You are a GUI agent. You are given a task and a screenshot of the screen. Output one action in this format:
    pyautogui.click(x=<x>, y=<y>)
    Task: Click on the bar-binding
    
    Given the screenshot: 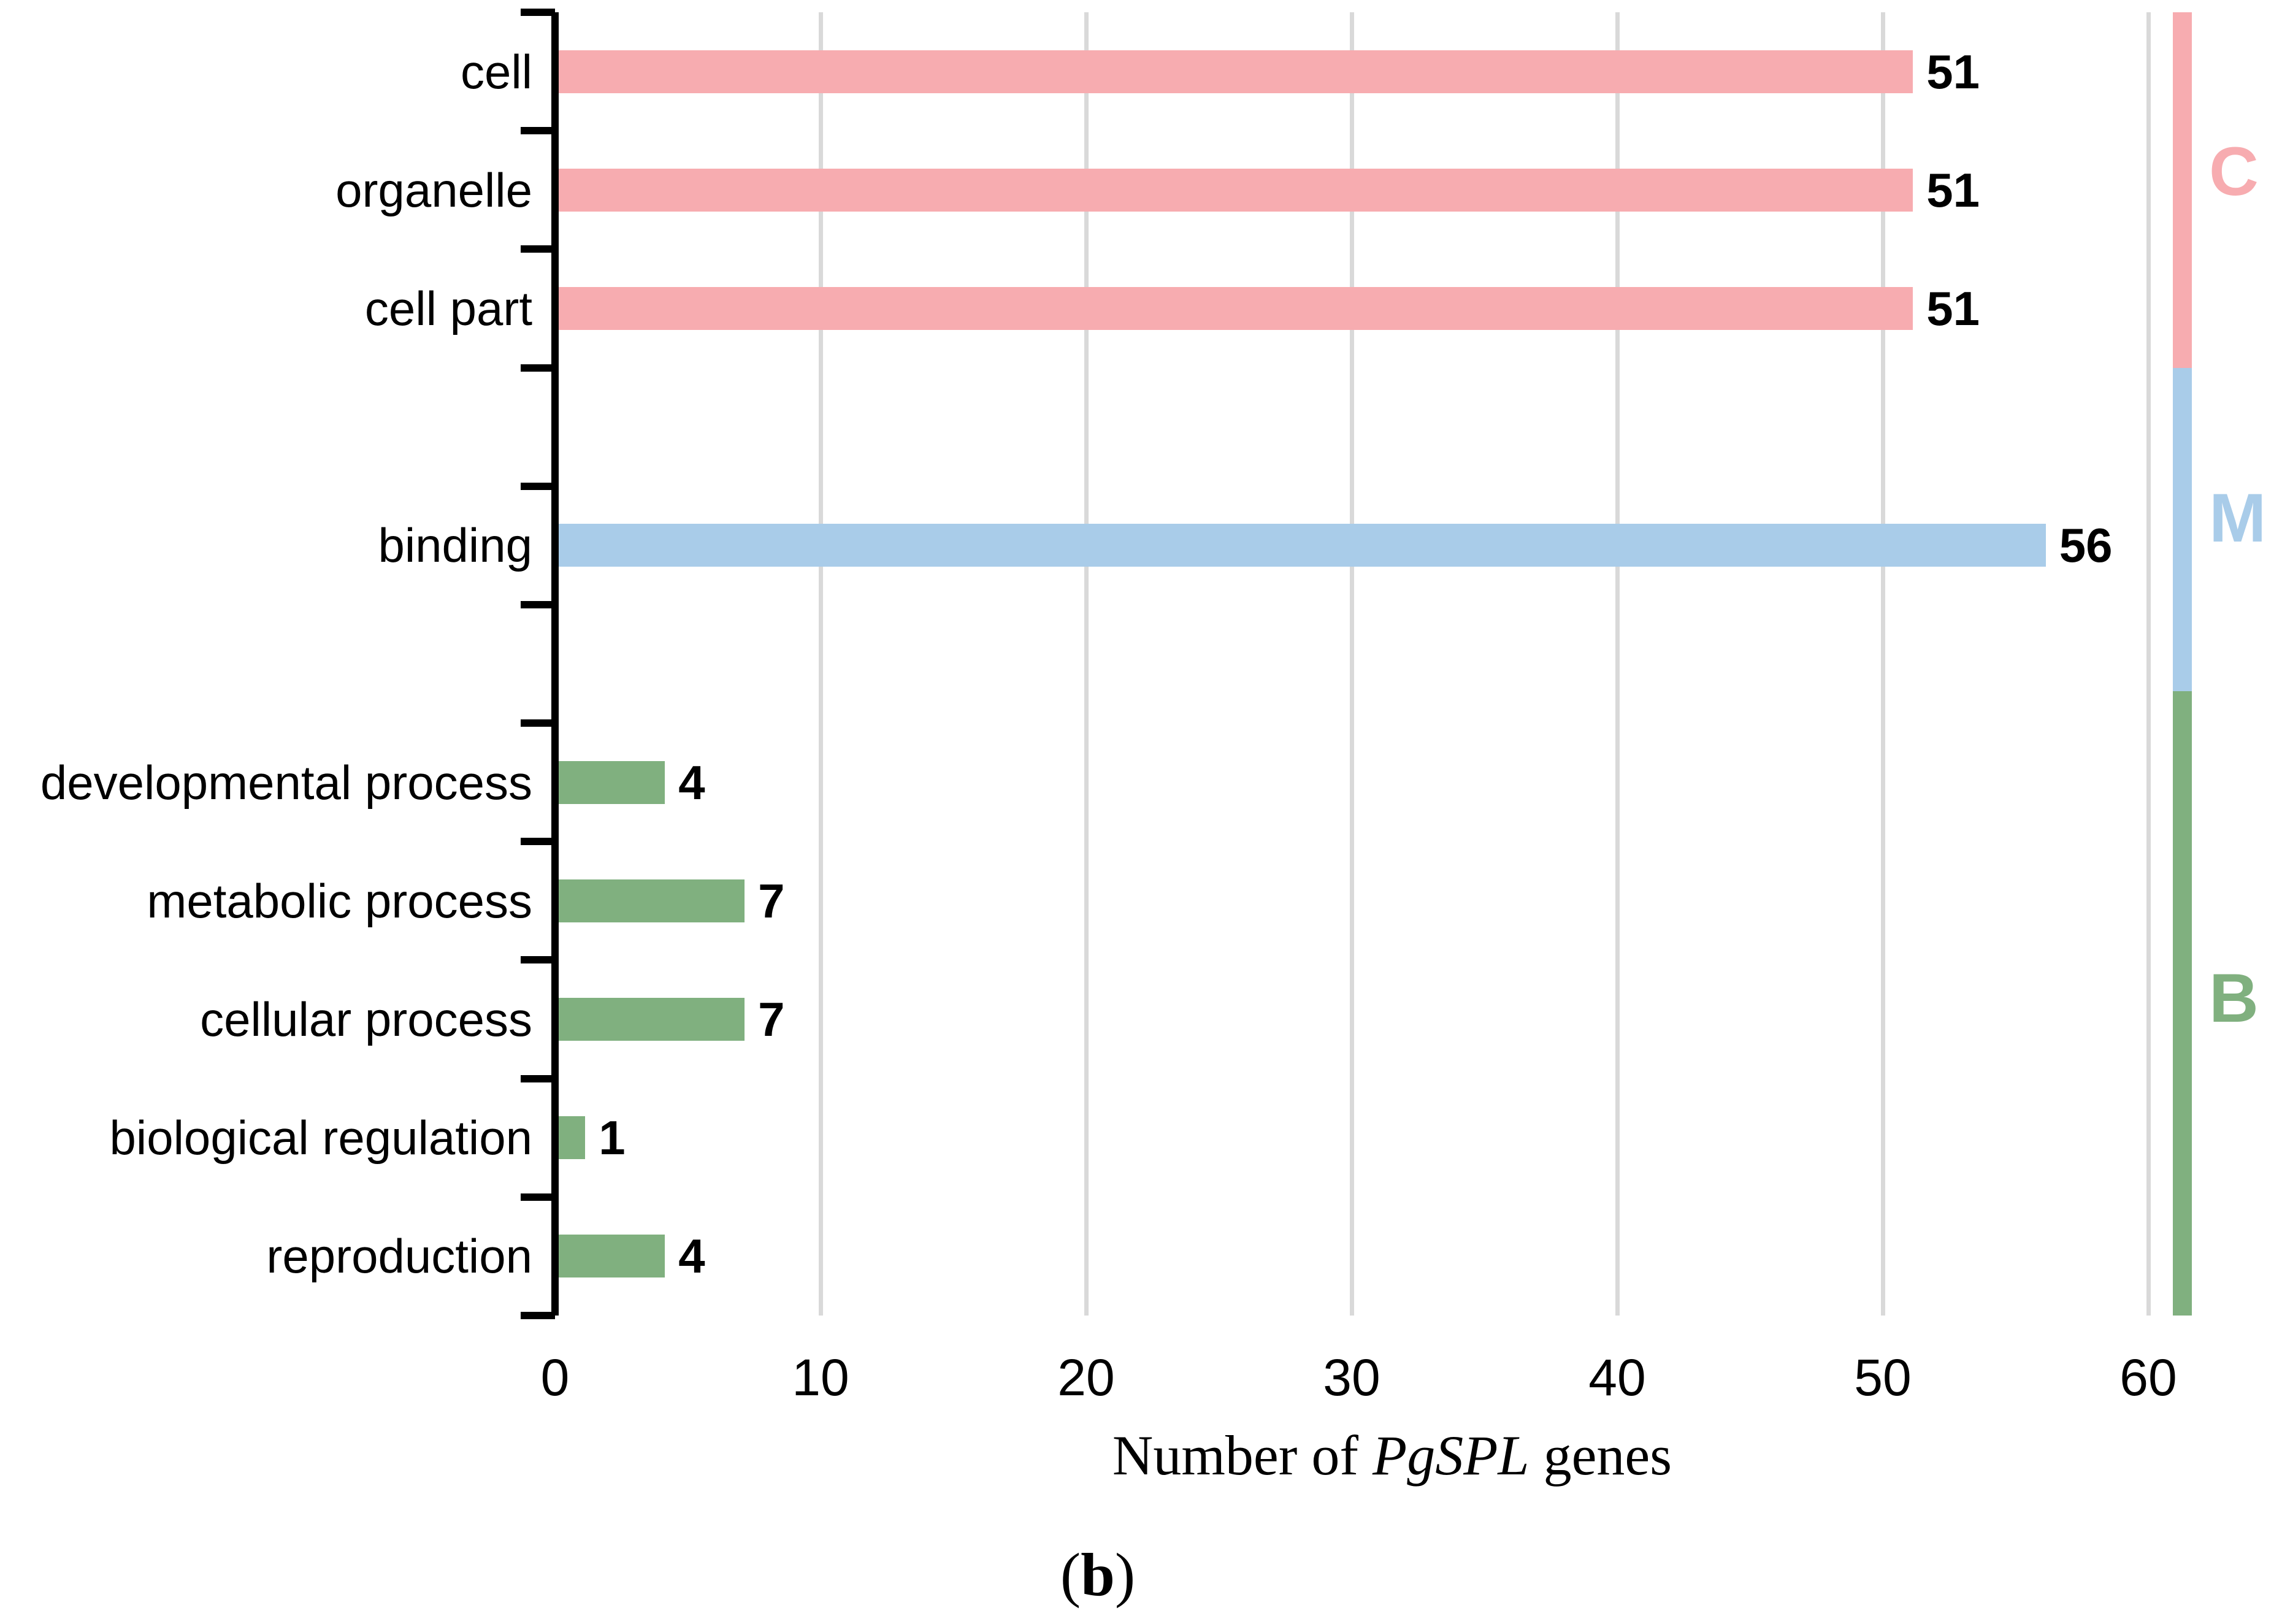 What is the action you would take?
    pyautogui.click(x=1302, y=545)
    